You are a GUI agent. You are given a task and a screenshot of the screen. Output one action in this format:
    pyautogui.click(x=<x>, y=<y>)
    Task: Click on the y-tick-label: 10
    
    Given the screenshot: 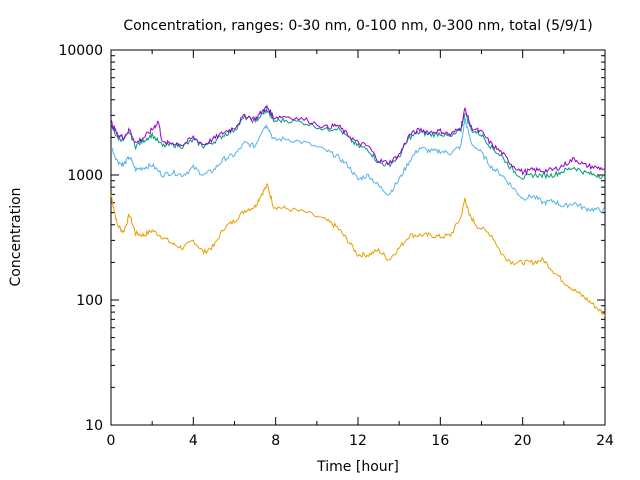 What is the action you would take?
    pyautogui.click(x=94, y=426)
    